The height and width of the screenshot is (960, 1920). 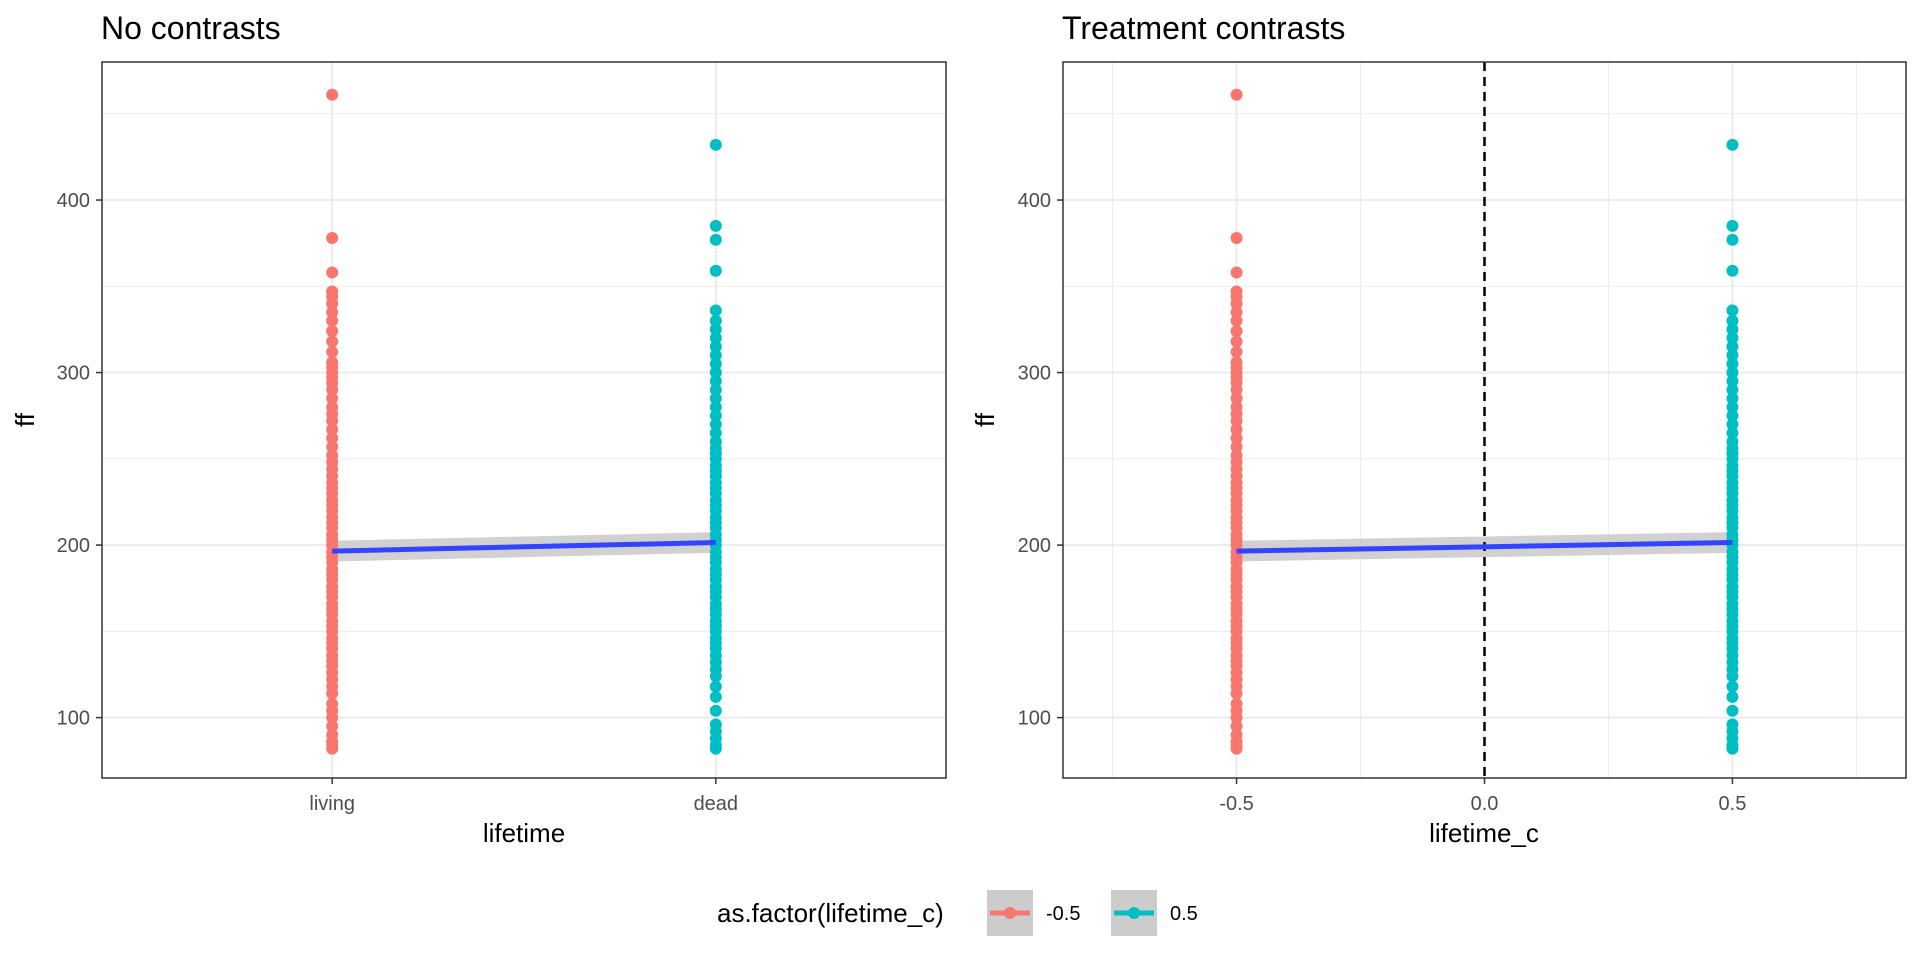 I want to click on y-axis-label: ff, so click(x=985, y=419).